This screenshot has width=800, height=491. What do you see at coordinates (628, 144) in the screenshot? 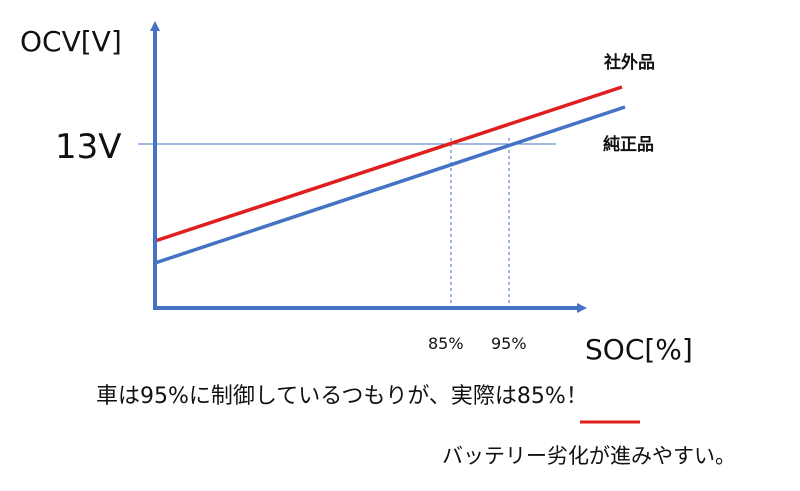
I see `series-label-genuine: 純正品` at bounding box center [628, 144].